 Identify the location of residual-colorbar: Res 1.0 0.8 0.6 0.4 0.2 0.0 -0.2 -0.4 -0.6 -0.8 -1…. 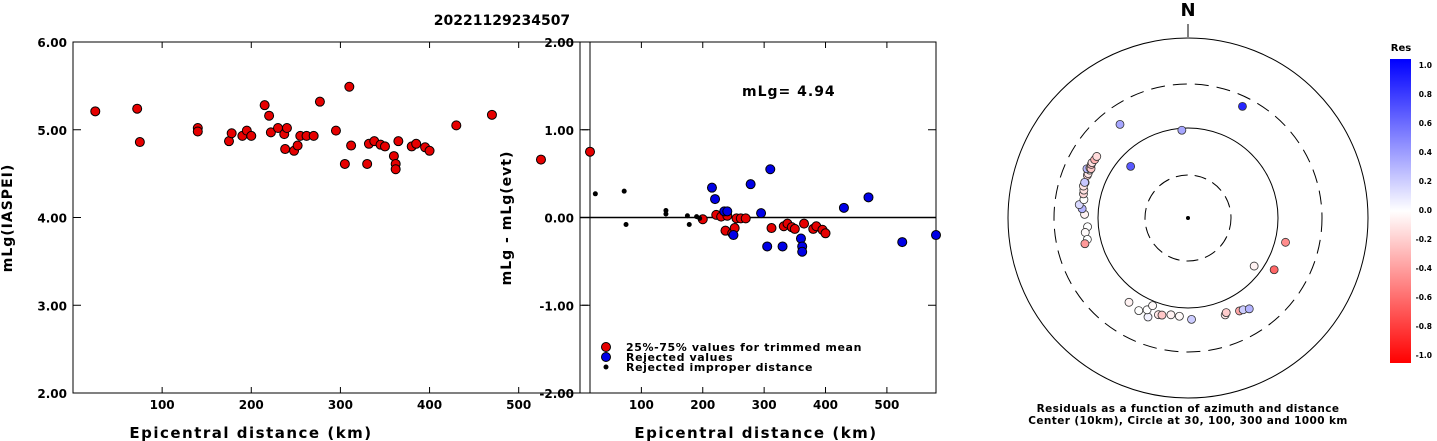
(1411, 203).